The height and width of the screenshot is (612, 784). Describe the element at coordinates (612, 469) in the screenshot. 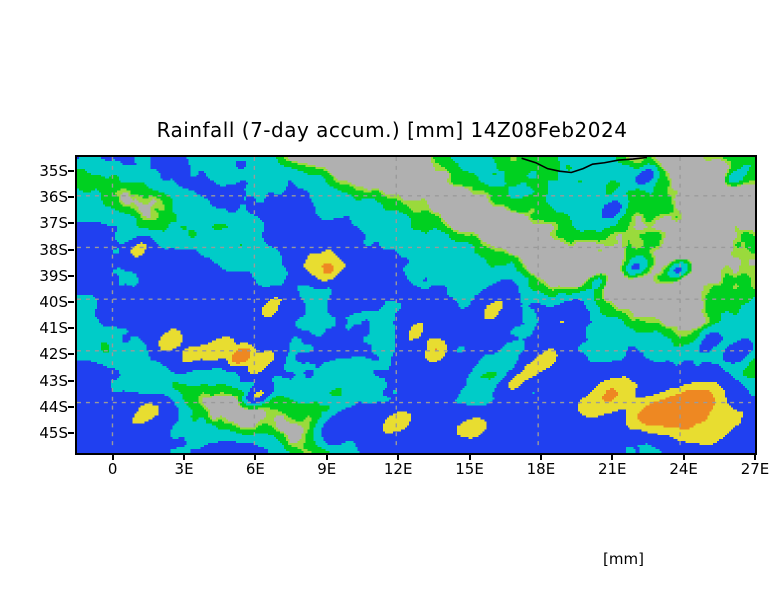

I see `x-tick-label: 21E` at that location.